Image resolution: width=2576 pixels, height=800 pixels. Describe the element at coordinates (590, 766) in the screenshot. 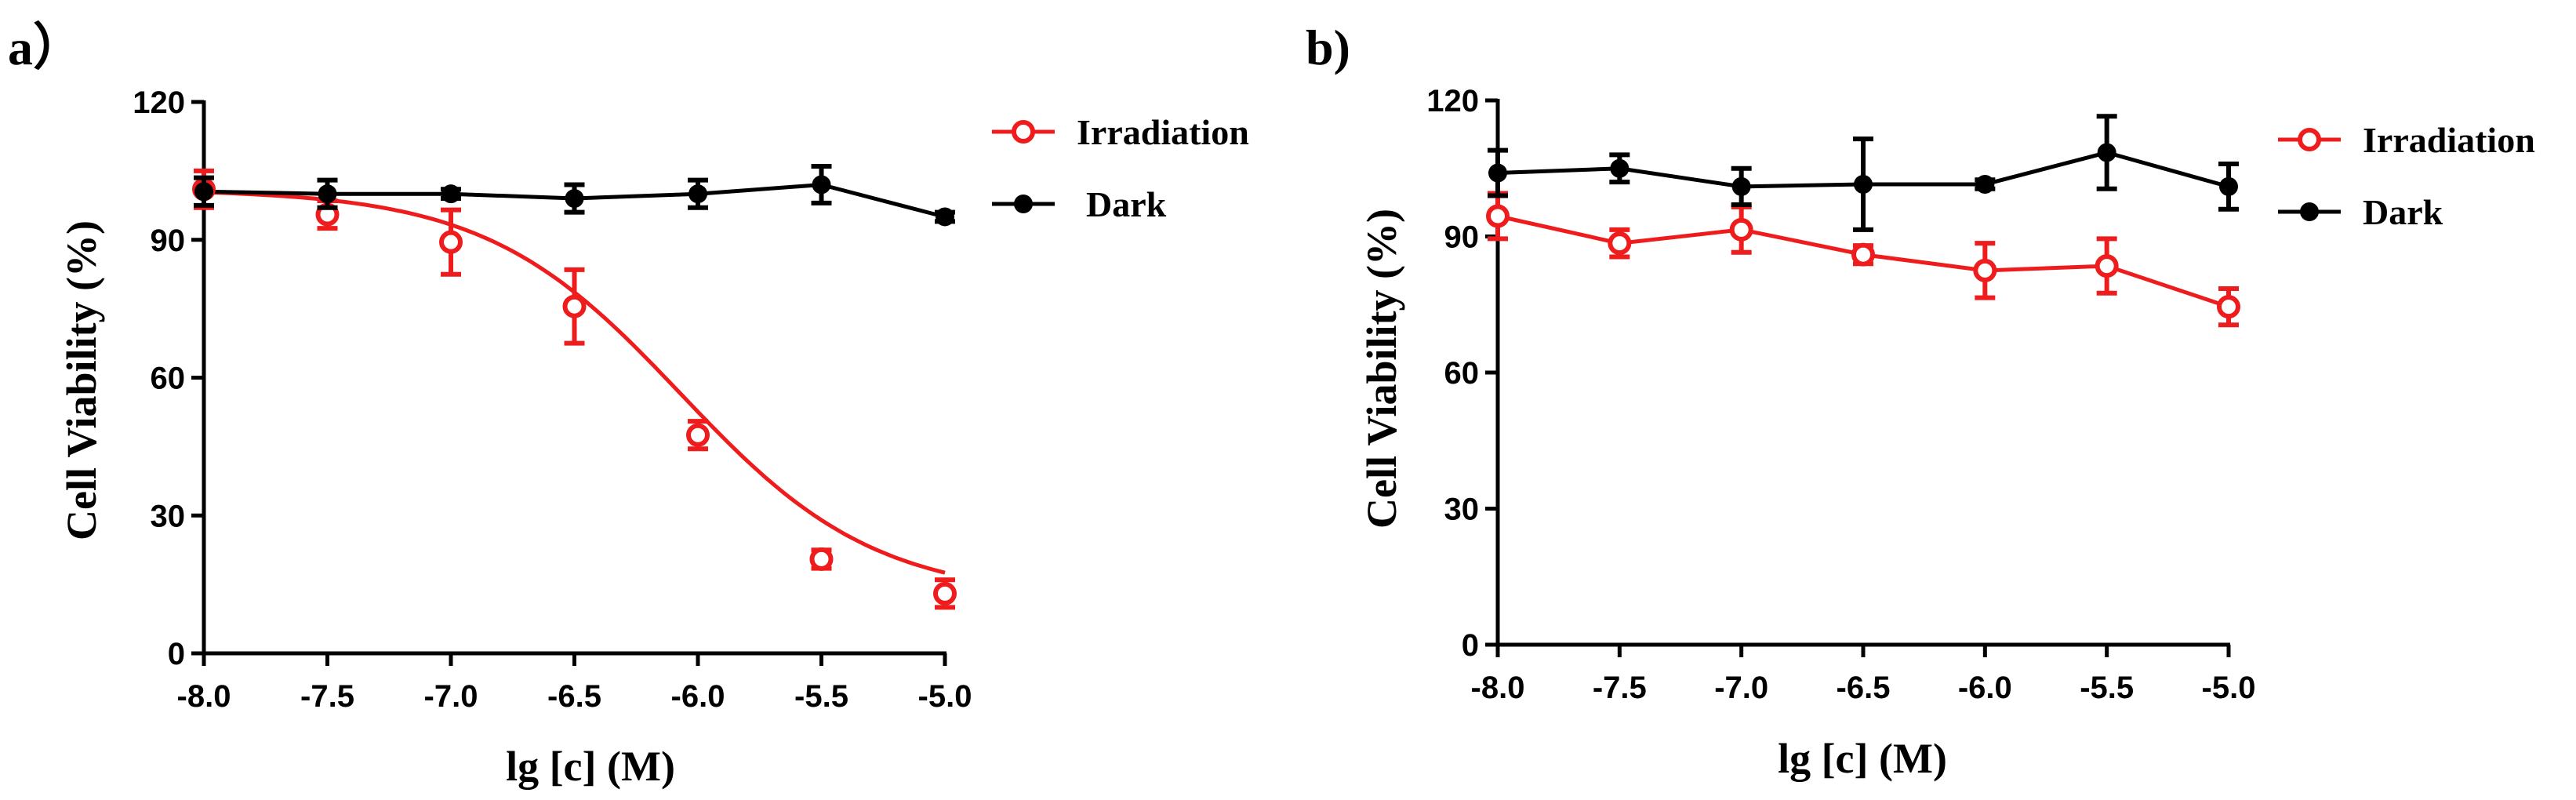

I see `x-axis-title-a: lg [c] (M)` at that location.